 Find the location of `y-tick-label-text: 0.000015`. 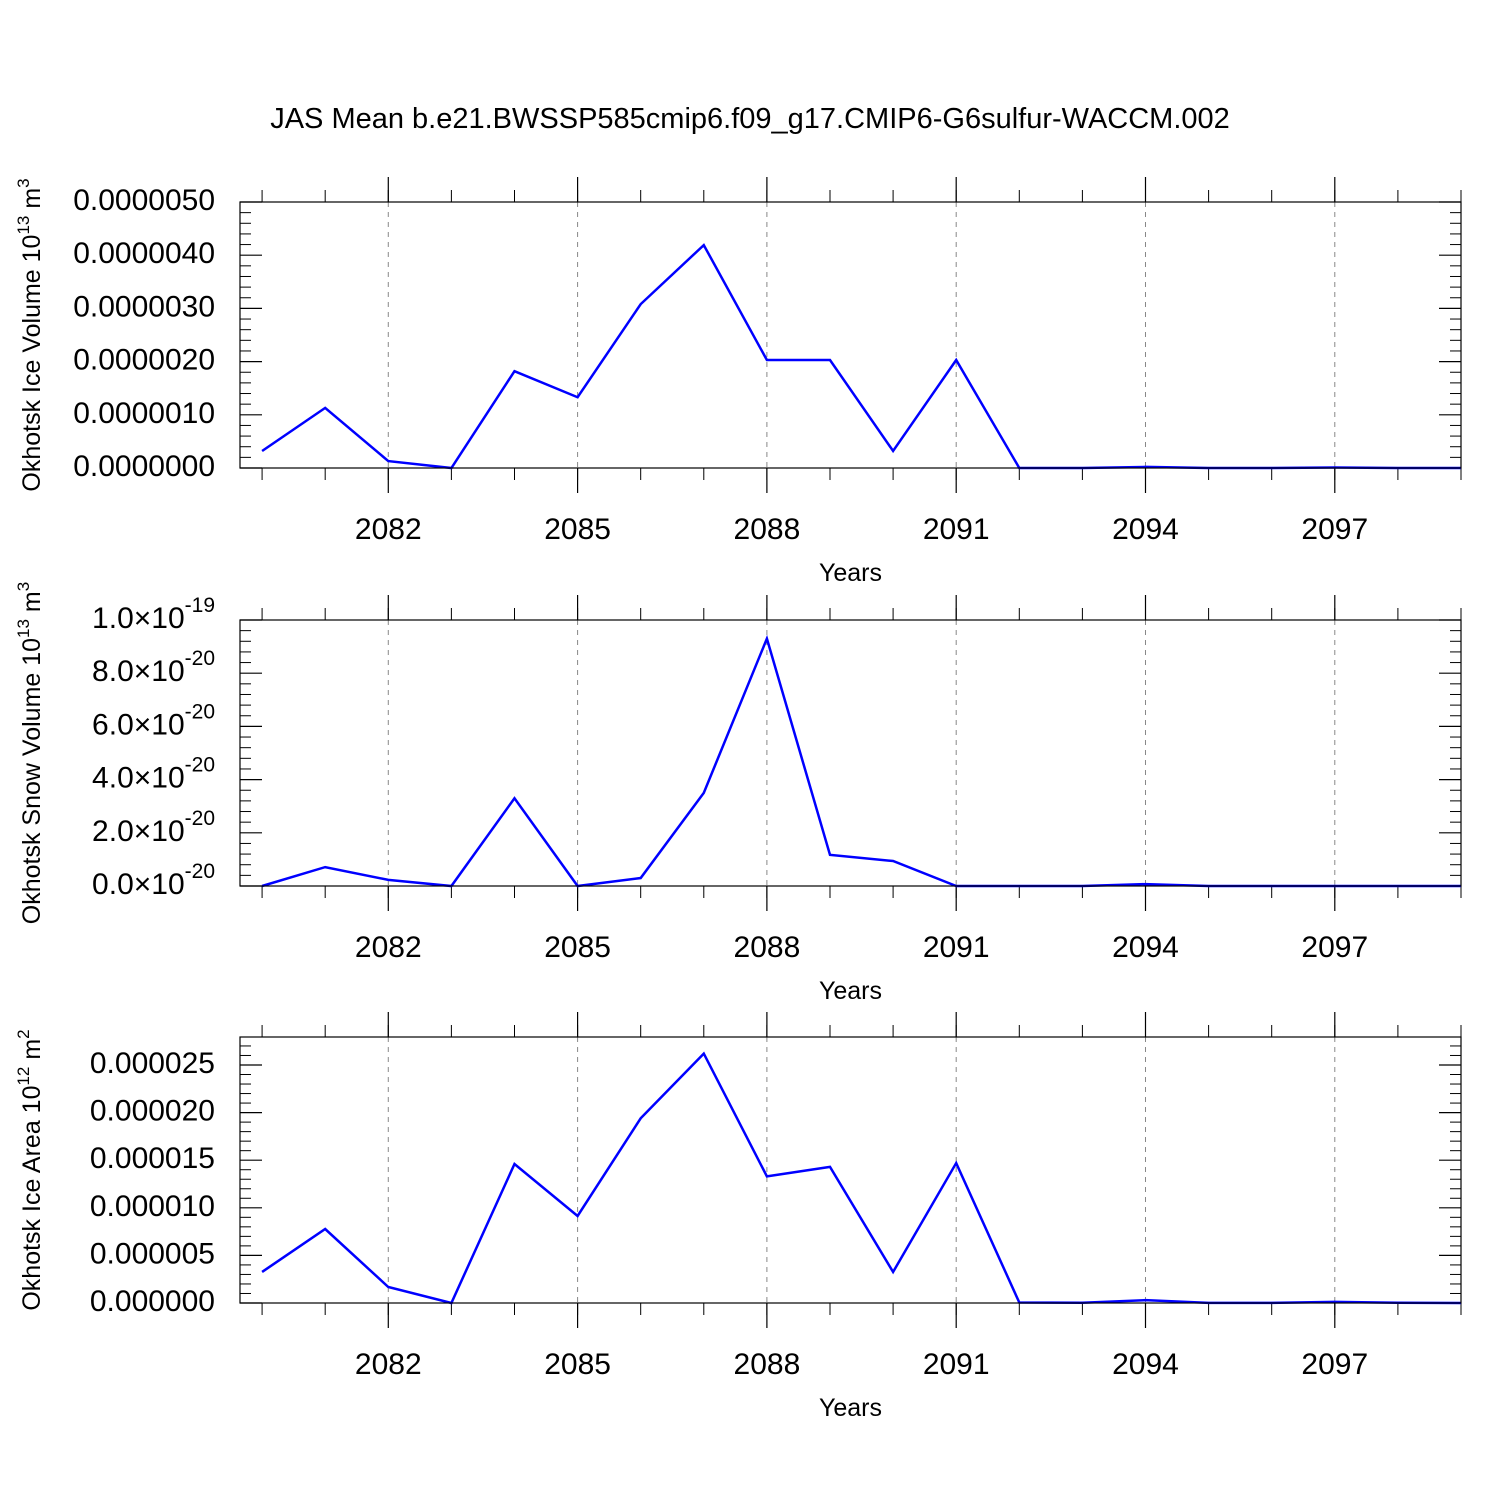

y-tick-label-text: 0.000015 is located at coordinates (152, 1158).